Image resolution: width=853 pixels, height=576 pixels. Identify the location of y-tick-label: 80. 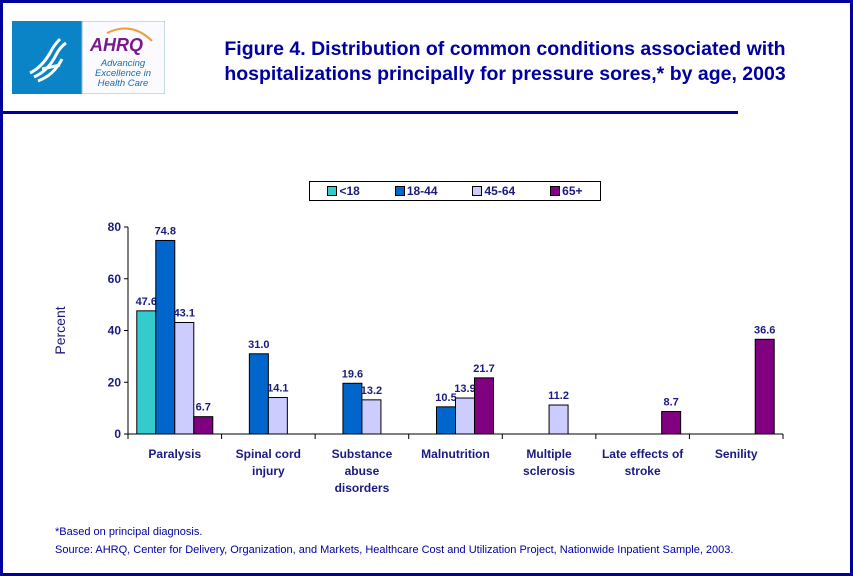
(115, 227).